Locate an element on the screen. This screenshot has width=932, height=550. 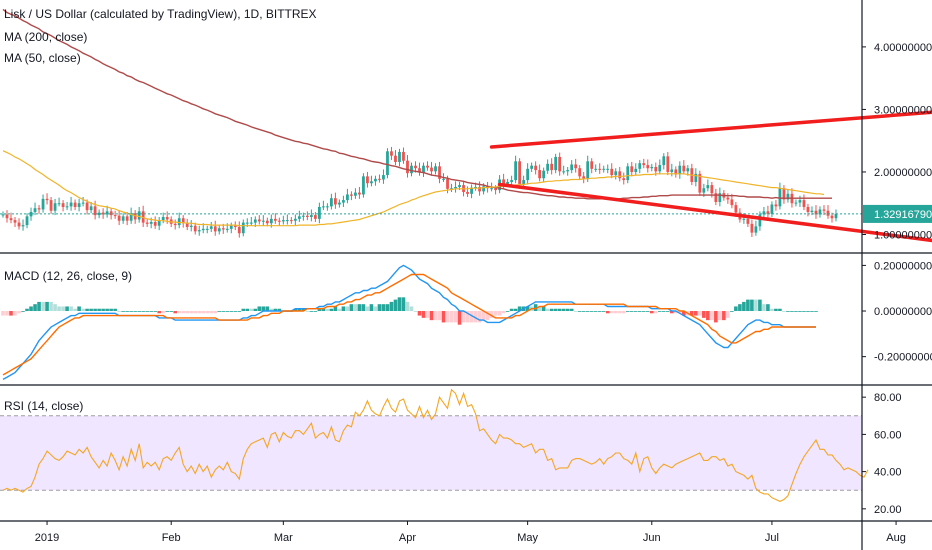
trendline-upper is located at coordinates (710, 129).